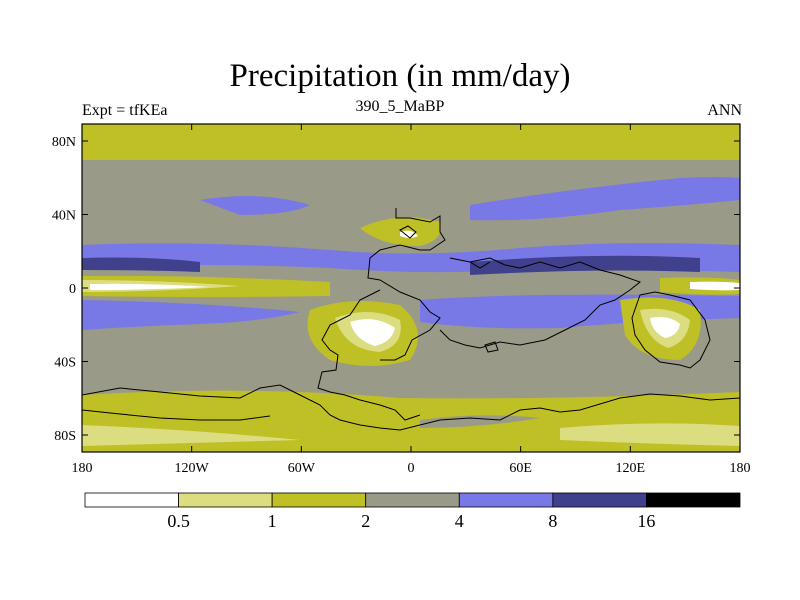 This screenshot has width=800, height=600. What do you see at coordinates (141, 264) in the screenshot?
I see `field-itcz-core-west` at bounding box center [141, 264].